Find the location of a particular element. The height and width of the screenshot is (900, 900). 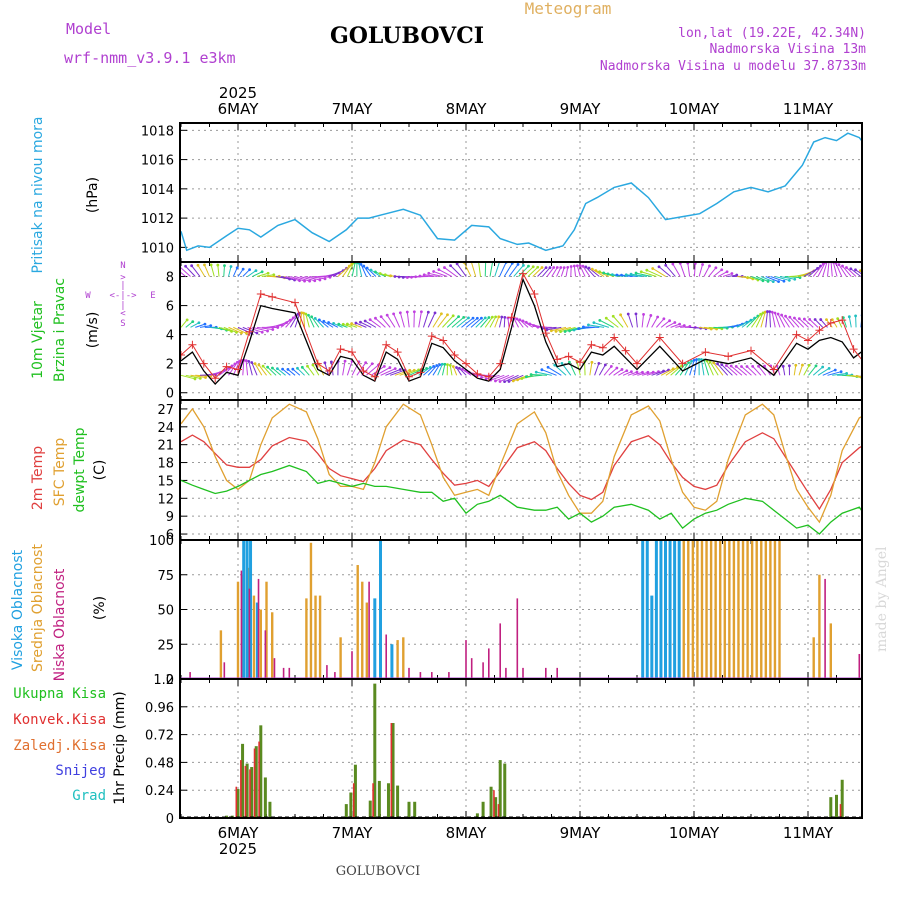

bottom-day-label: 11MAY is located at coordinates (808, 833).